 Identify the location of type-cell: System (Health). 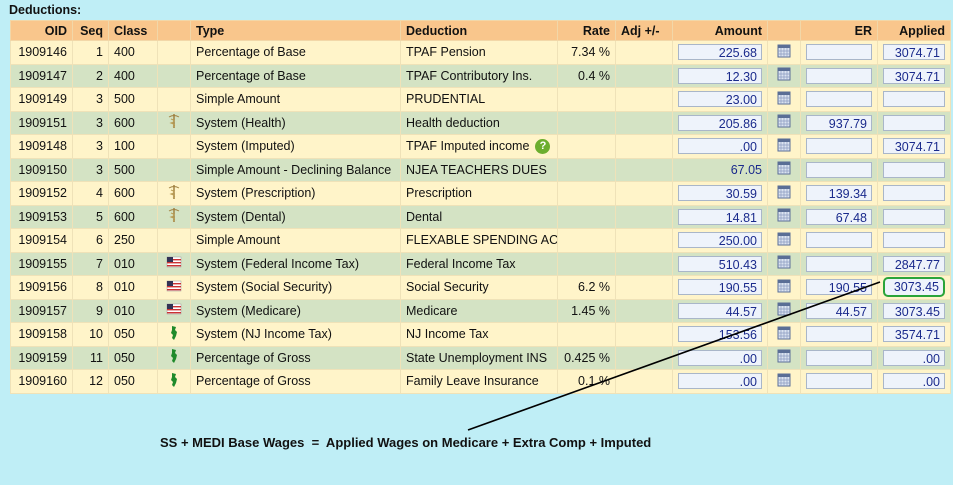
(295, 122).